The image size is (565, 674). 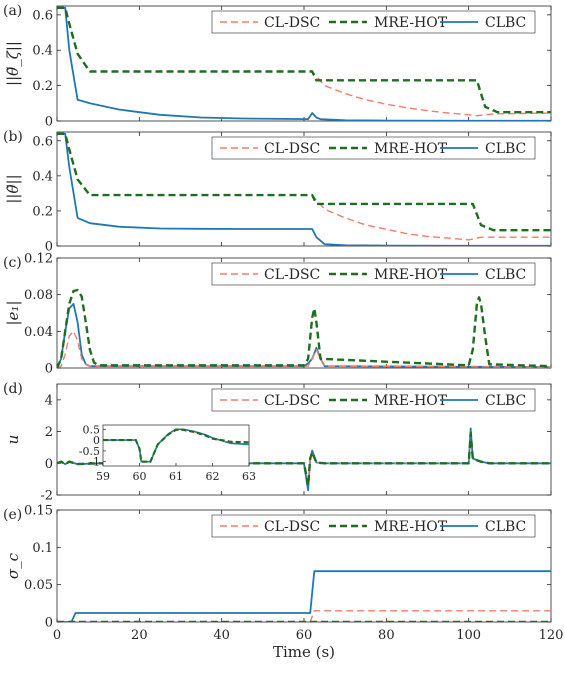 I want to click on inset-series-line-mre-hot, so click(x=176, y=445).